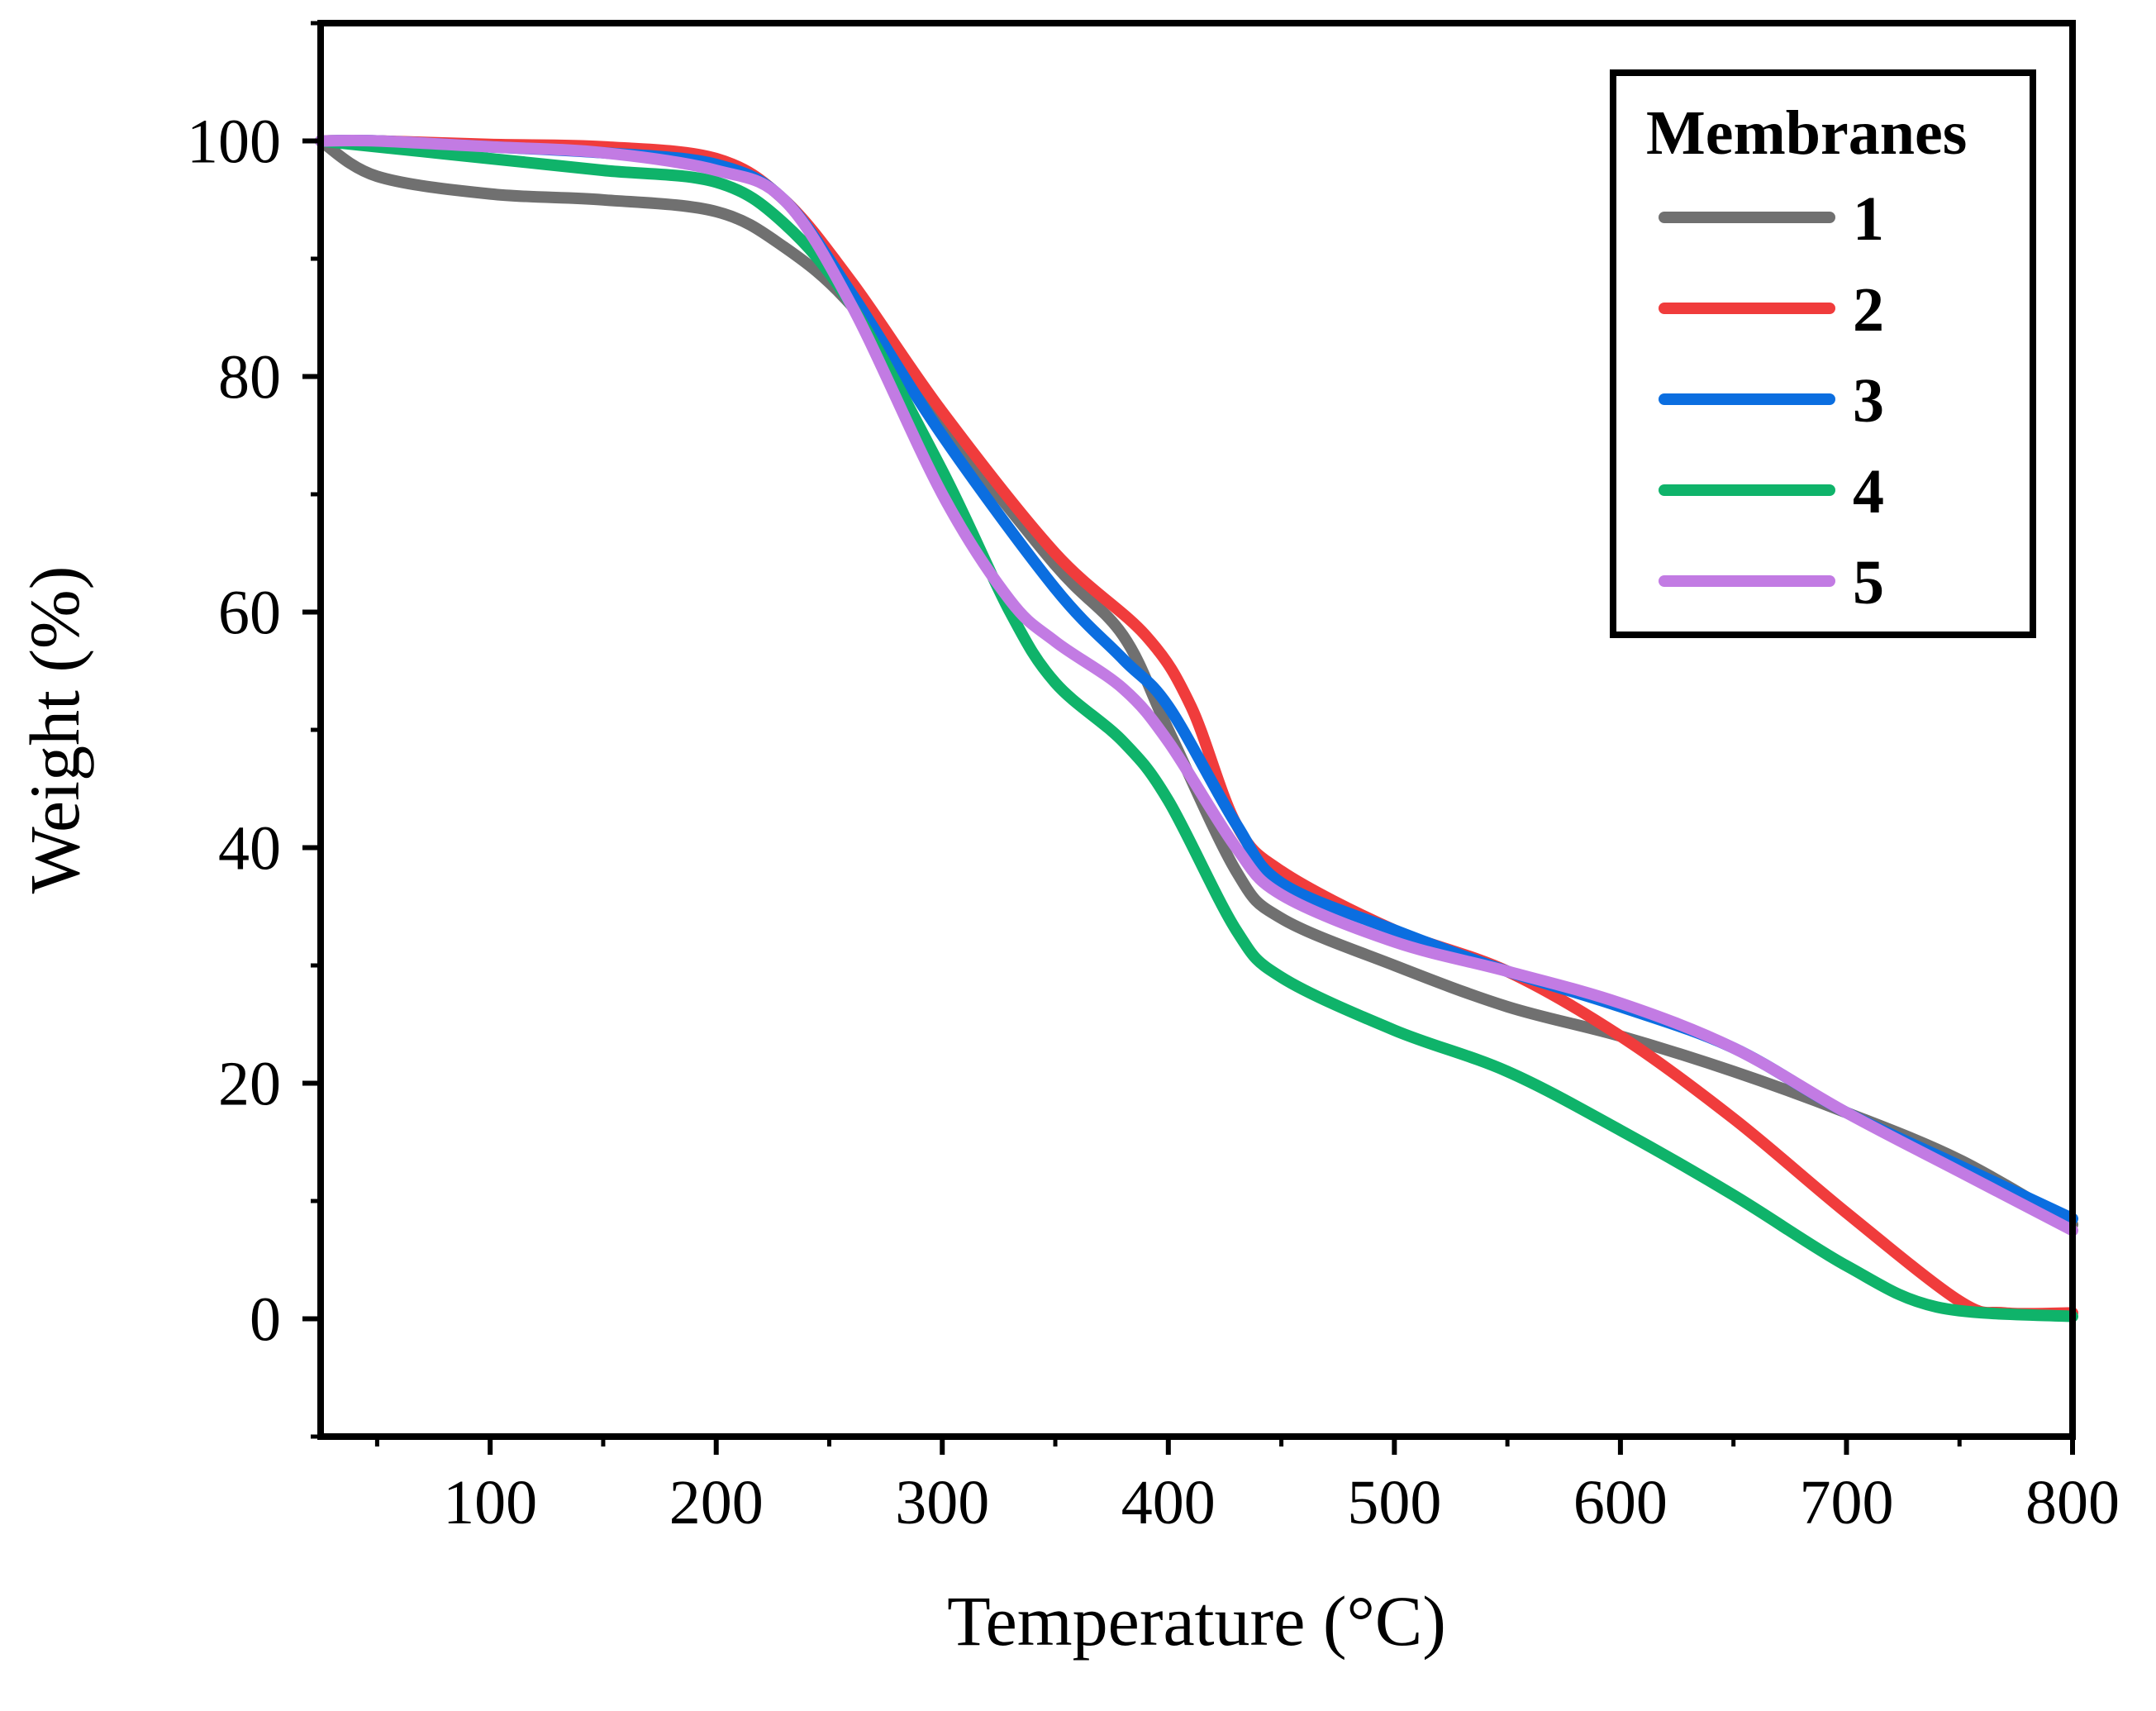 The width and height of the screenshot is (2156, 1711). I want to click on x-tick-label: 400, so click(1169, 1503).